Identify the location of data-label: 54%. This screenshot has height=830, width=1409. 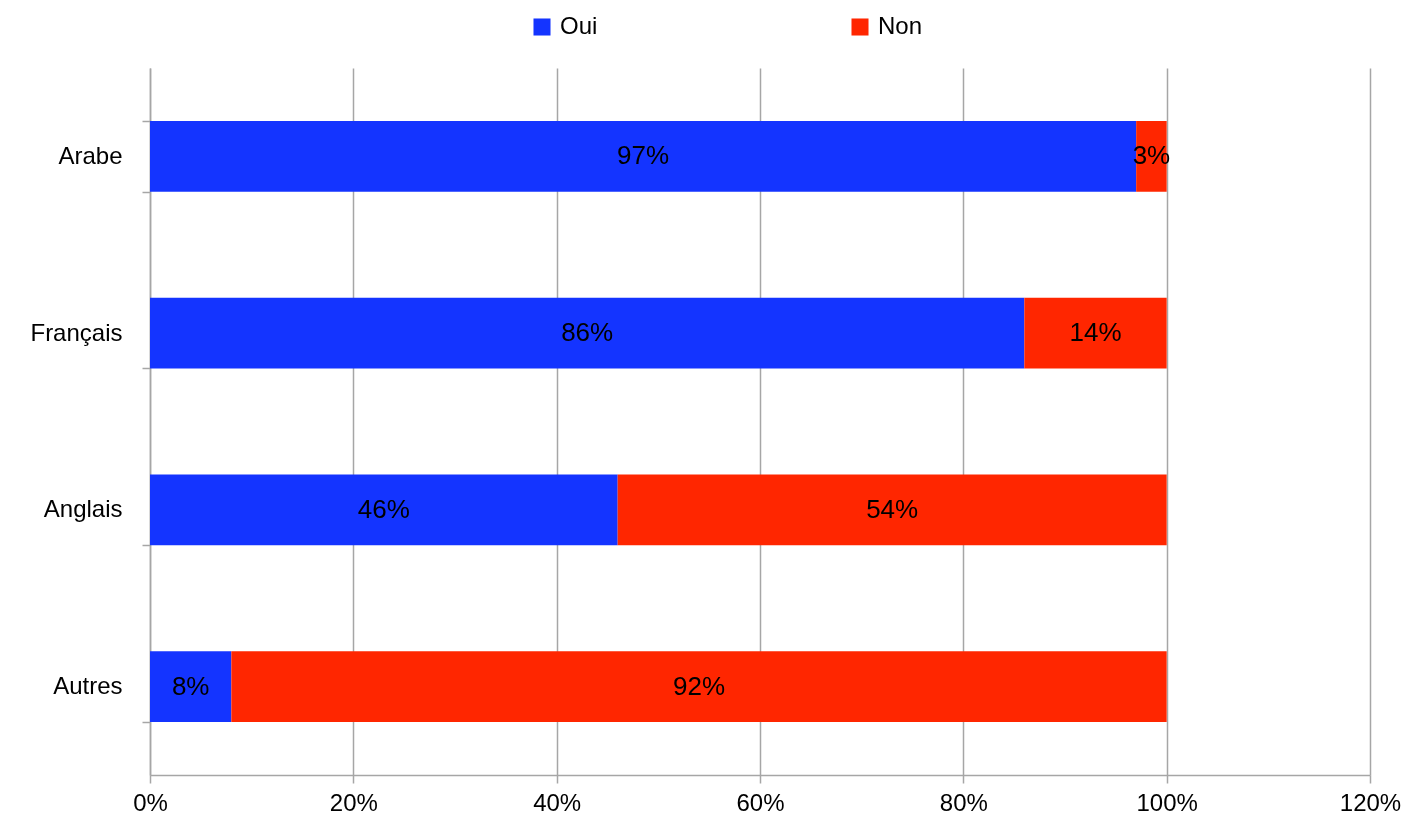
(892, 508).